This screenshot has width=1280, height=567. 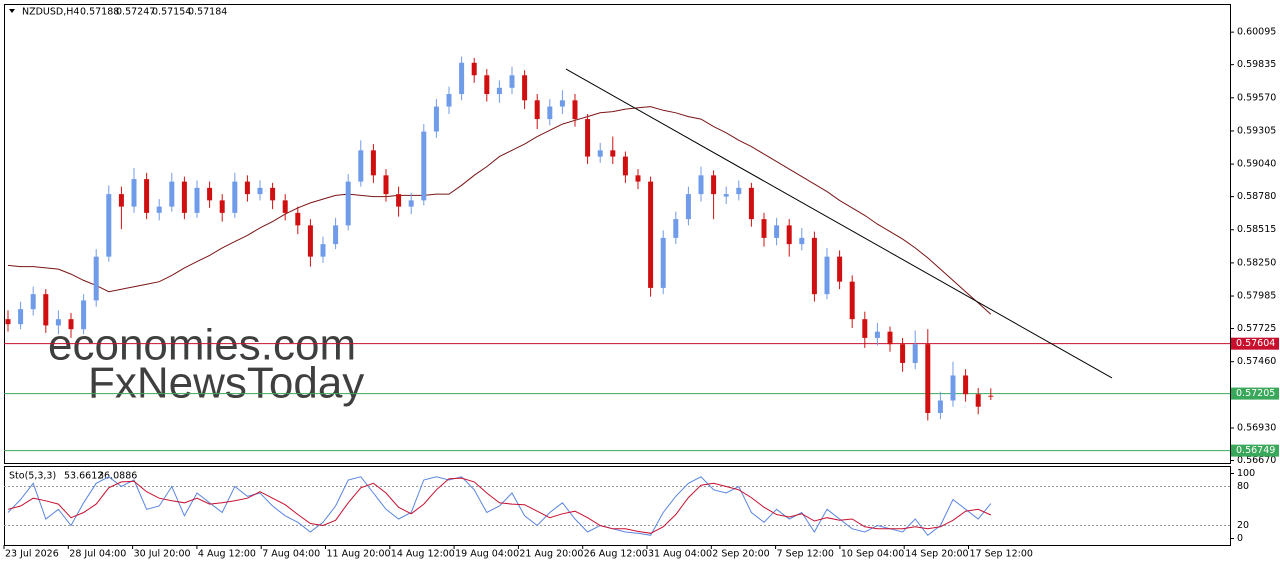 What do you see at coordinates (99, 12) in the screenshot?
I see `open: 0.57188` at bounding box center [99, 12].